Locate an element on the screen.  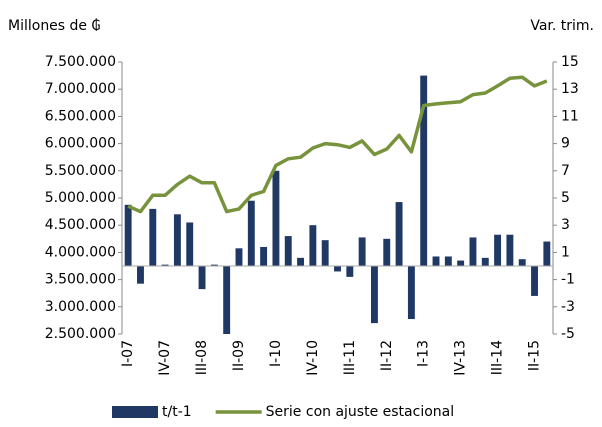
y-tick-label: 5.500.000 is located at coordinates (80, 171).